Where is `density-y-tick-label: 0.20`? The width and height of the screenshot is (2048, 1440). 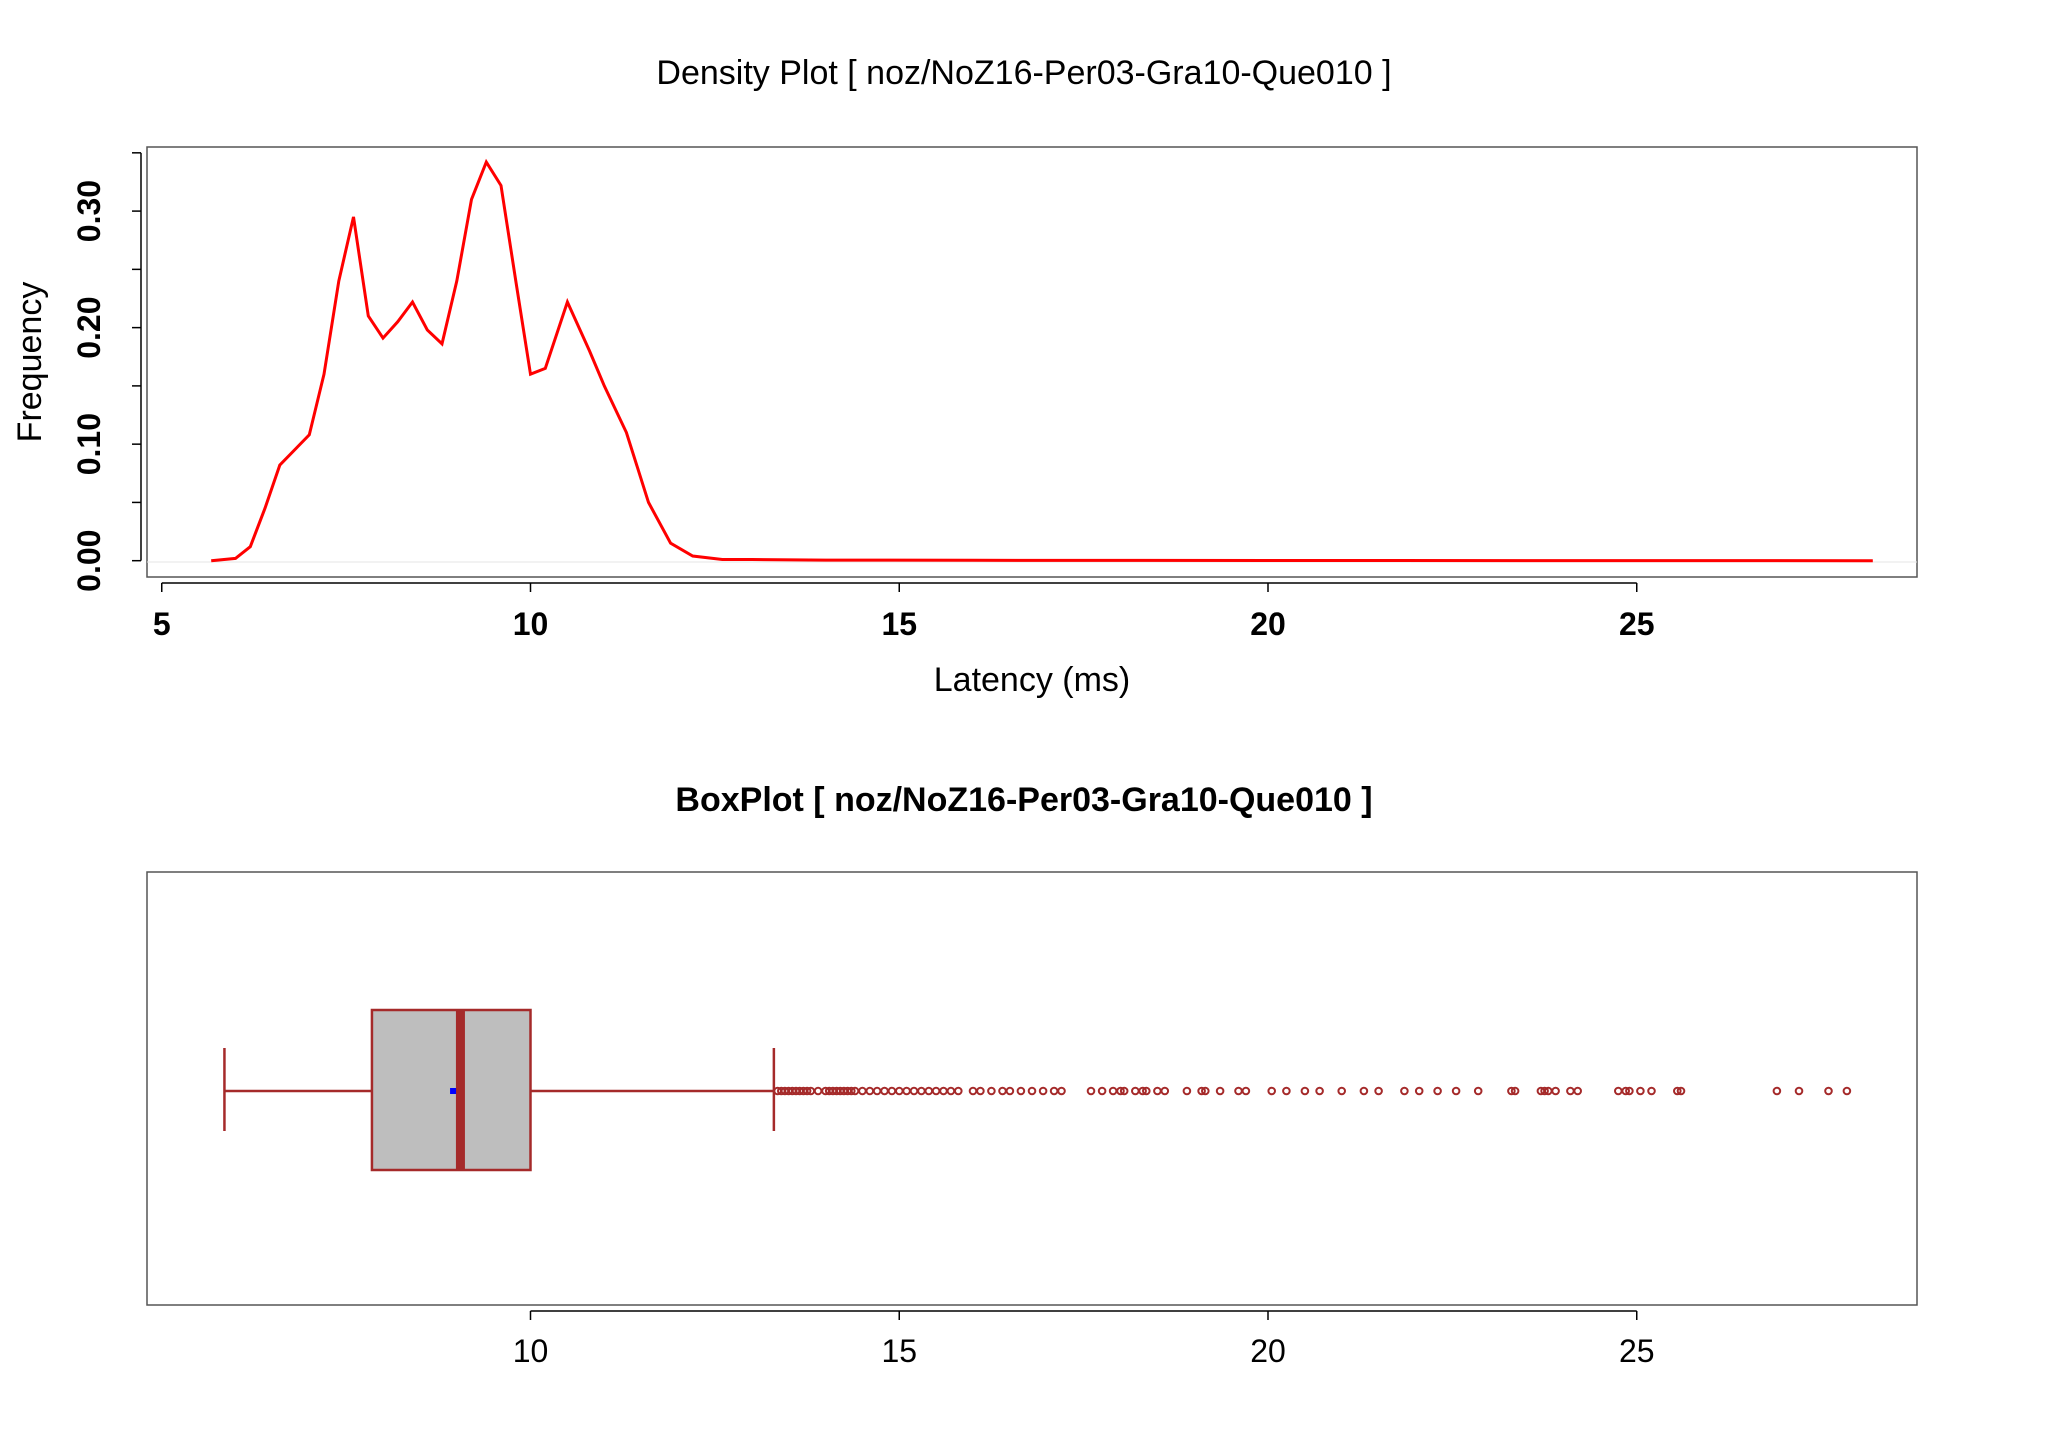
density-y-tick-label: 0.20 is located at coordinates (89, 327).